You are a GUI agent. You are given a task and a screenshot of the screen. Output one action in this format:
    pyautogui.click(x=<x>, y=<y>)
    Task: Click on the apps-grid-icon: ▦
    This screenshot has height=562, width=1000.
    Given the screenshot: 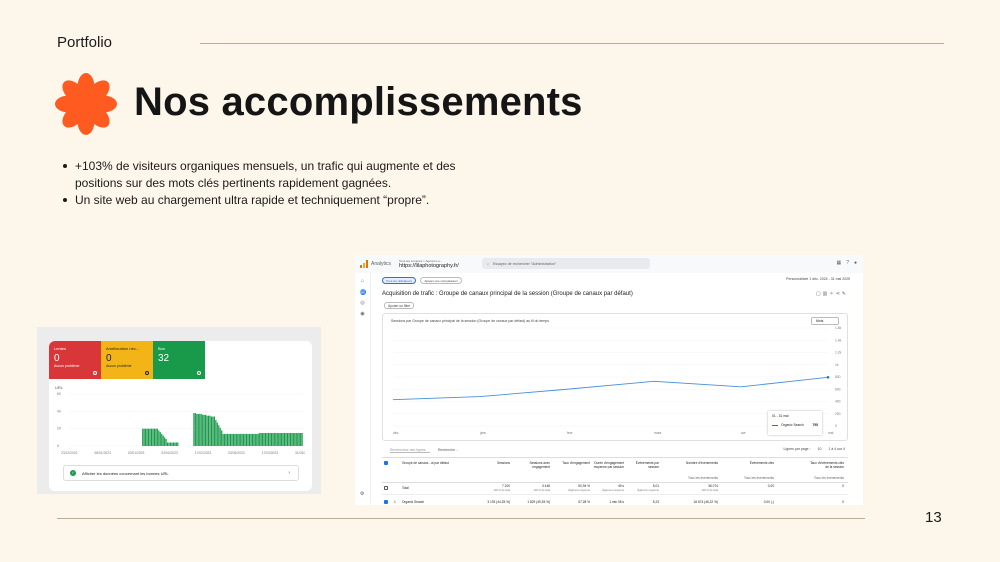 What is the action you would take?
    pyautogui.click(x=839, y=263)
    